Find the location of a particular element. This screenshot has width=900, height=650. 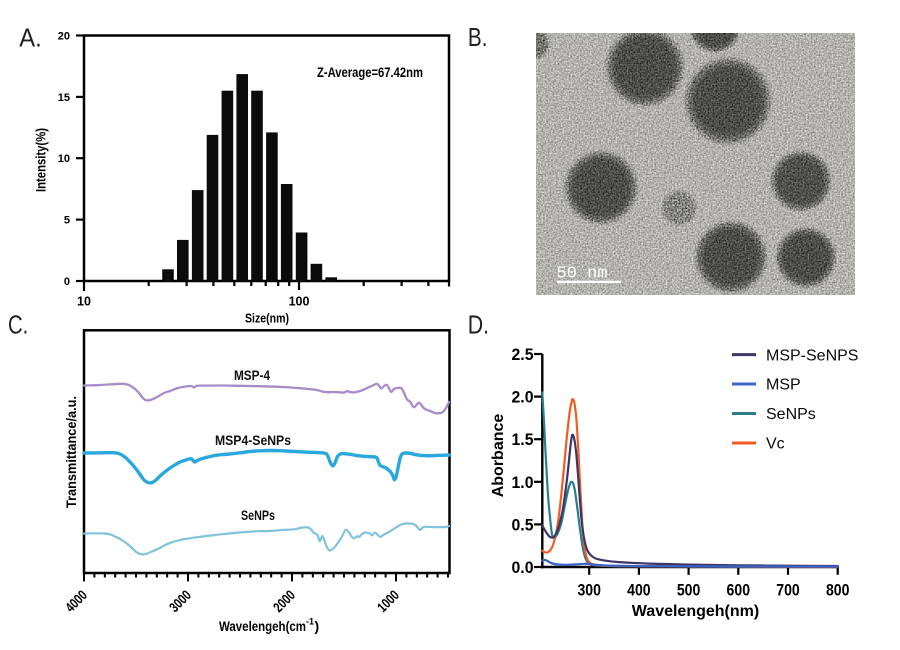

svg-text: 2.0 is located at coordinates (523, 398).